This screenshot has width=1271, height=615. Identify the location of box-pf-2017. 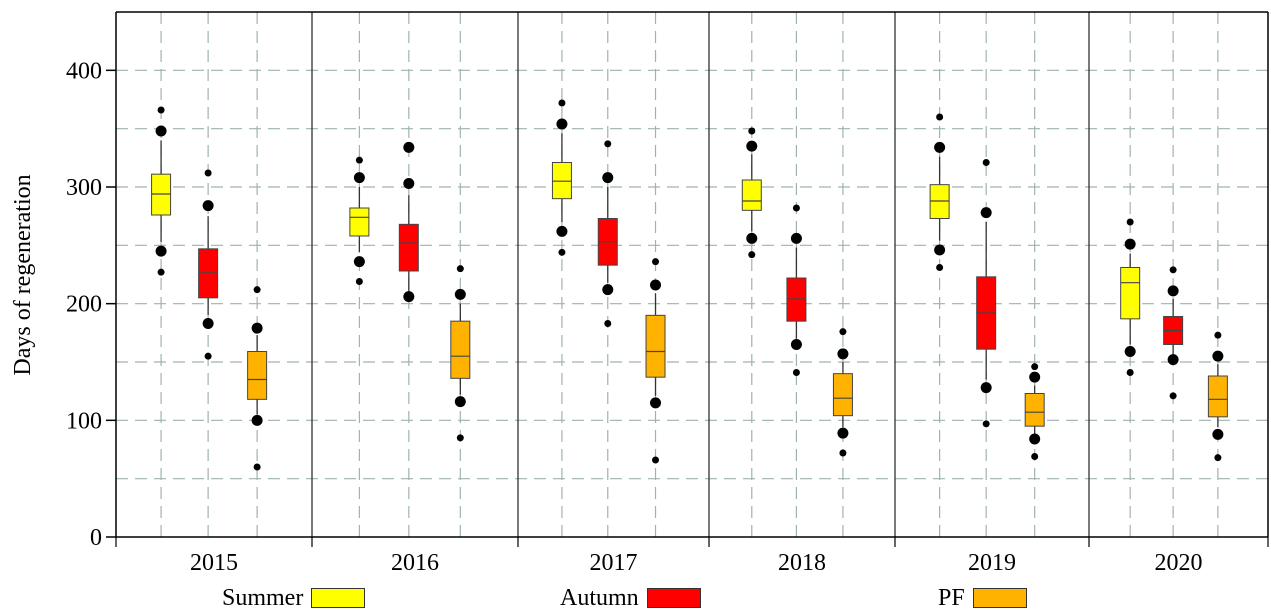
(655, 361).